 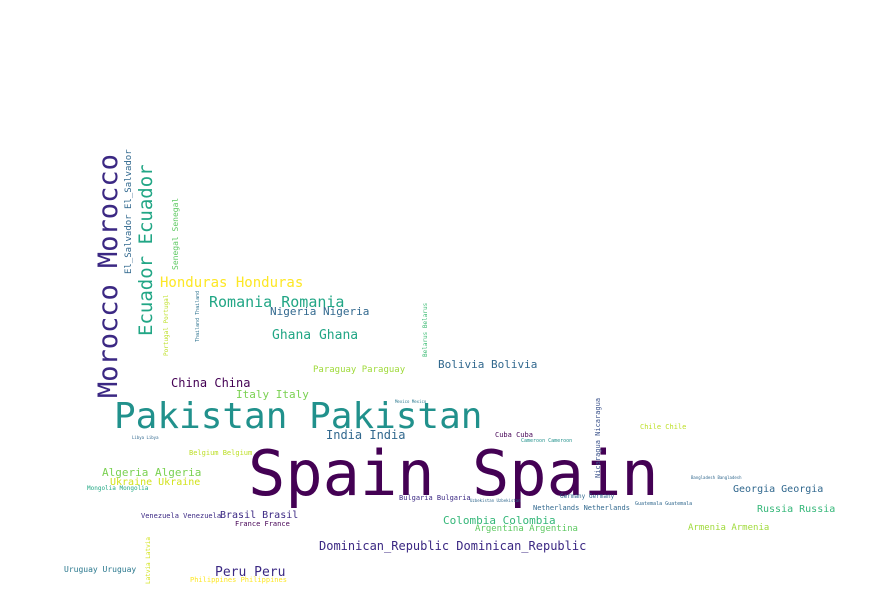 What do you see at coordinates (581, 508) in the screenshot?
I see `word-netherlands: Netherlands Netherlands` at bounding box center [581, 508].